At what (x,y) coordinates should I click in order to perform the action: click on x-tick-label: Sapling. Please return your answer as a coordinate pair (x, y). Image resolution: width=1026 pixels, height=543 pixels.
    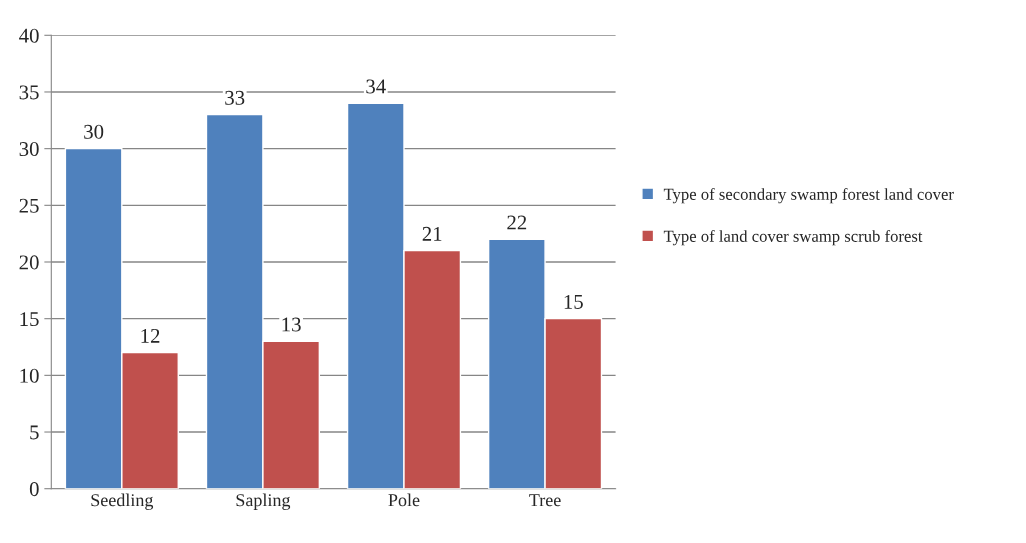
    Looking at the image, I should click on (263, 501).